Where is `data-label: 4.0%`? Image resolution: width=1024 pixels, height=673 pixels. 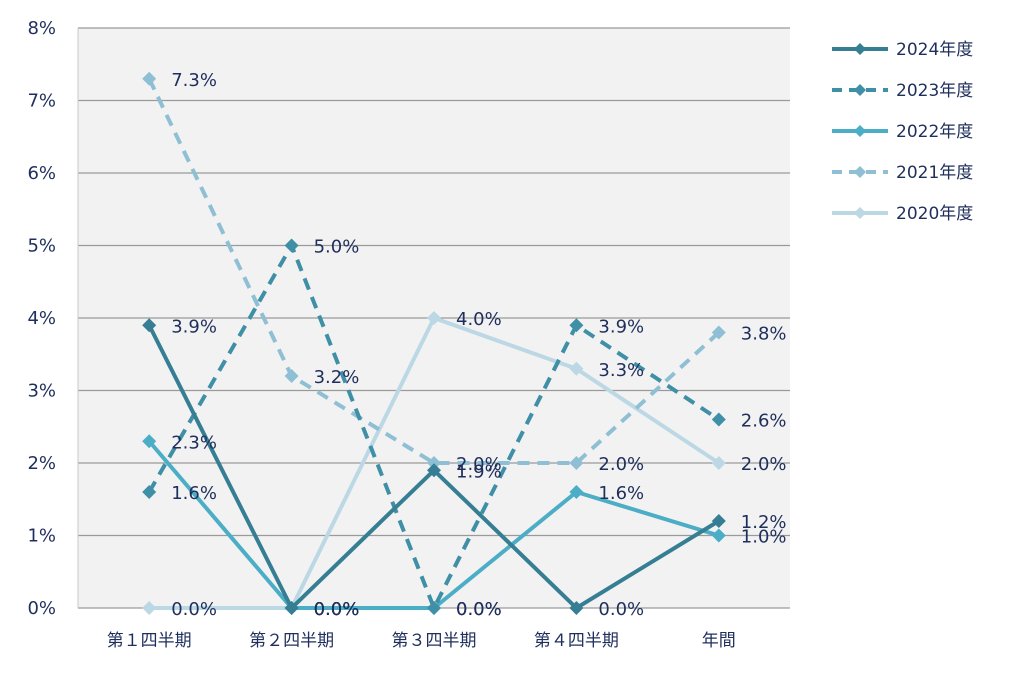
data-label: 4.0% is located at coordinates (479, 319).